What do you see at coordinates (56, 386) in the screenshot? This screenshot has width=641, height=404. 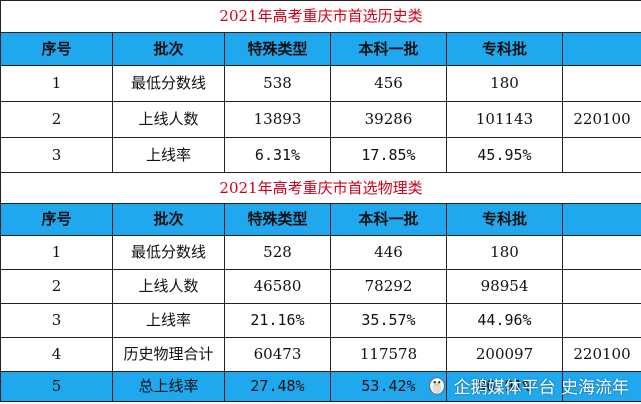 I see `physics-r5-index: 5` at bounding box center [56, 386].